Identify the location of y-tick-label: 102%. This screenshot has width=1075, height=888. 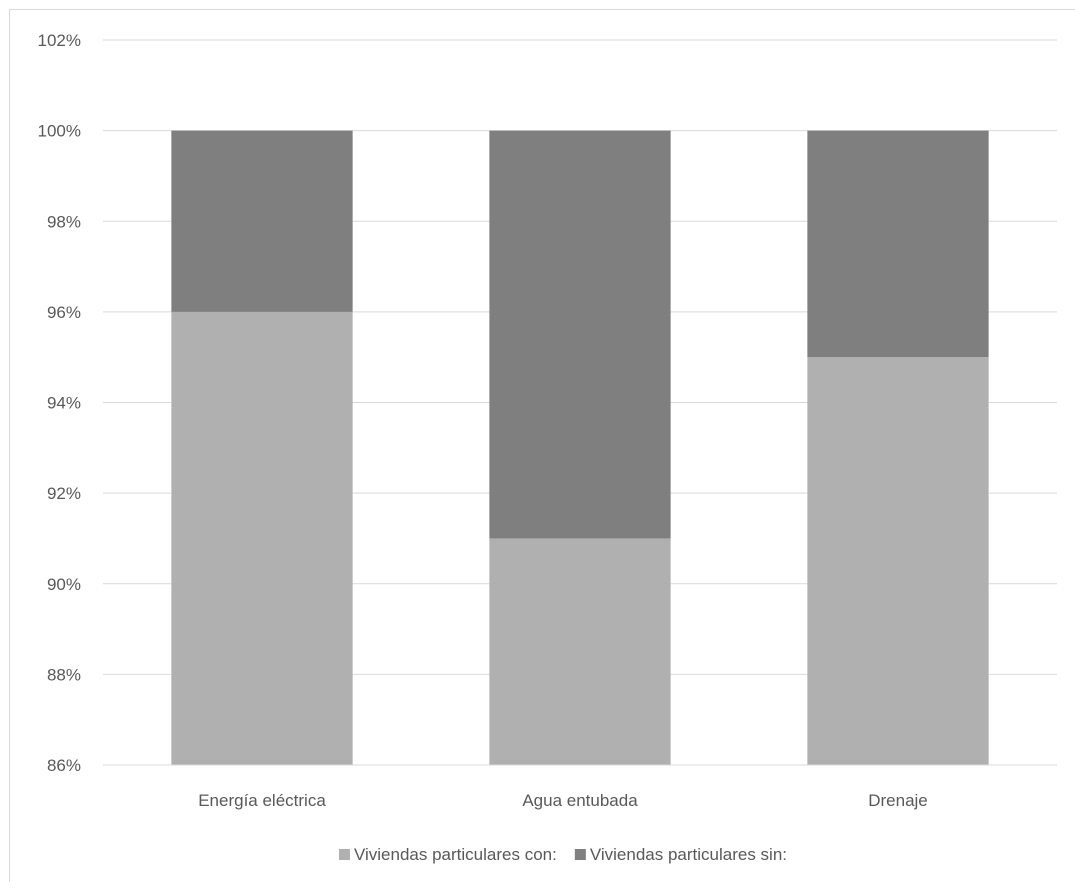
(59, 40).